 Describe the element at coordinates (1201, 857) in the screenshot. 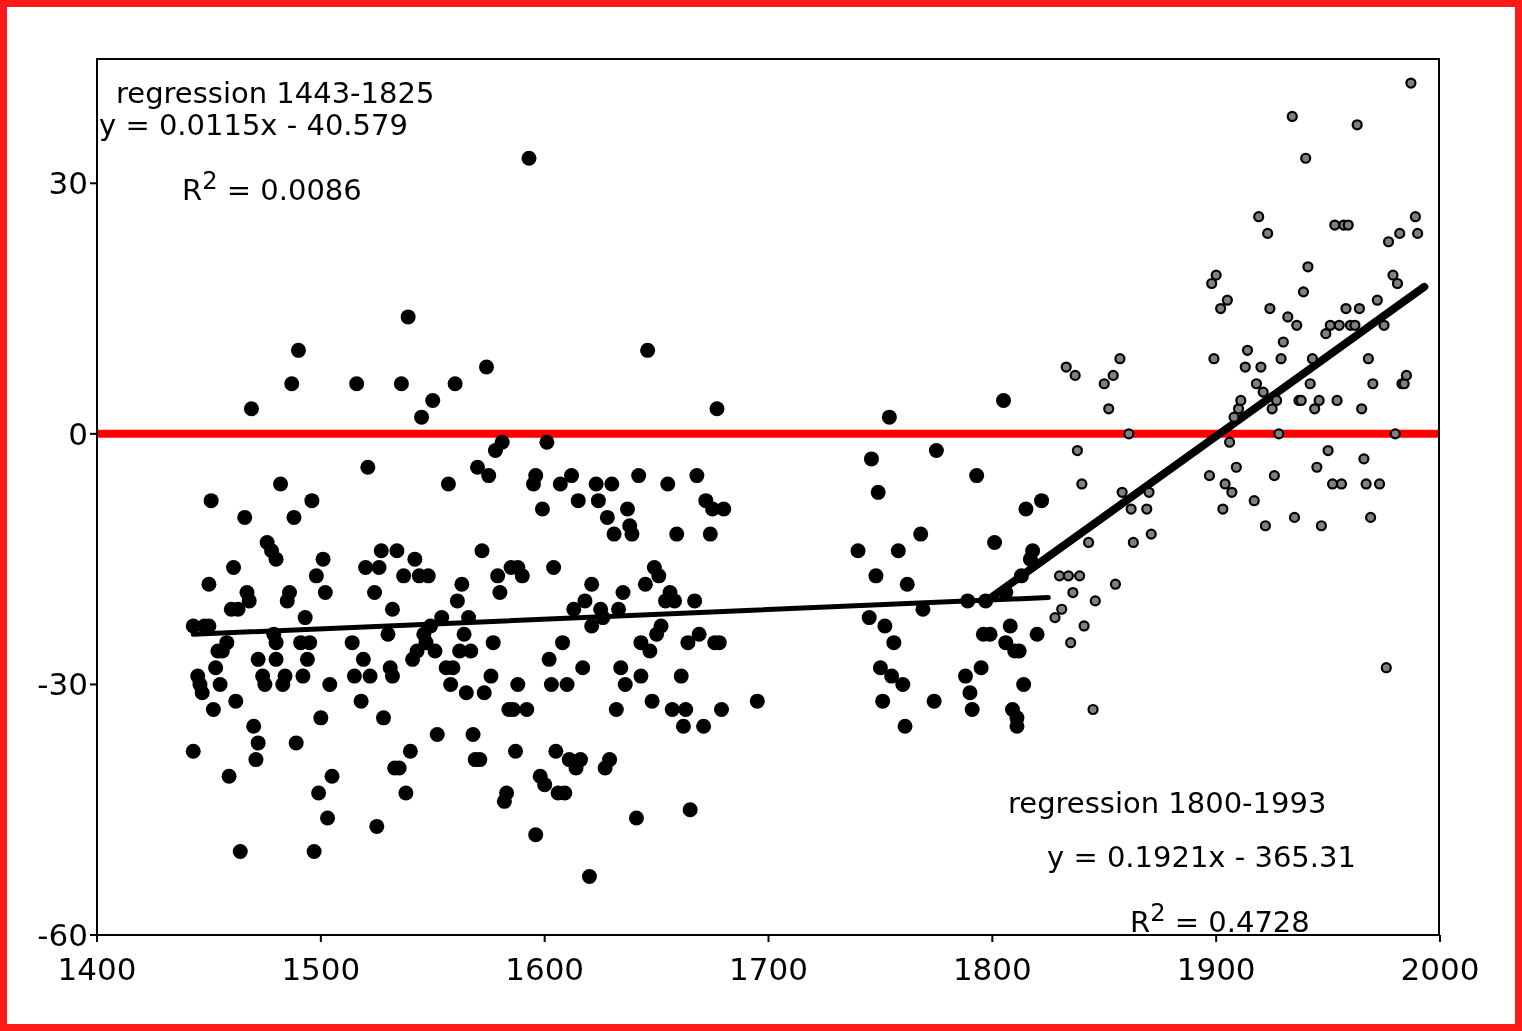

I see `annotation: y = 0.1921x - 365.31` at that location.